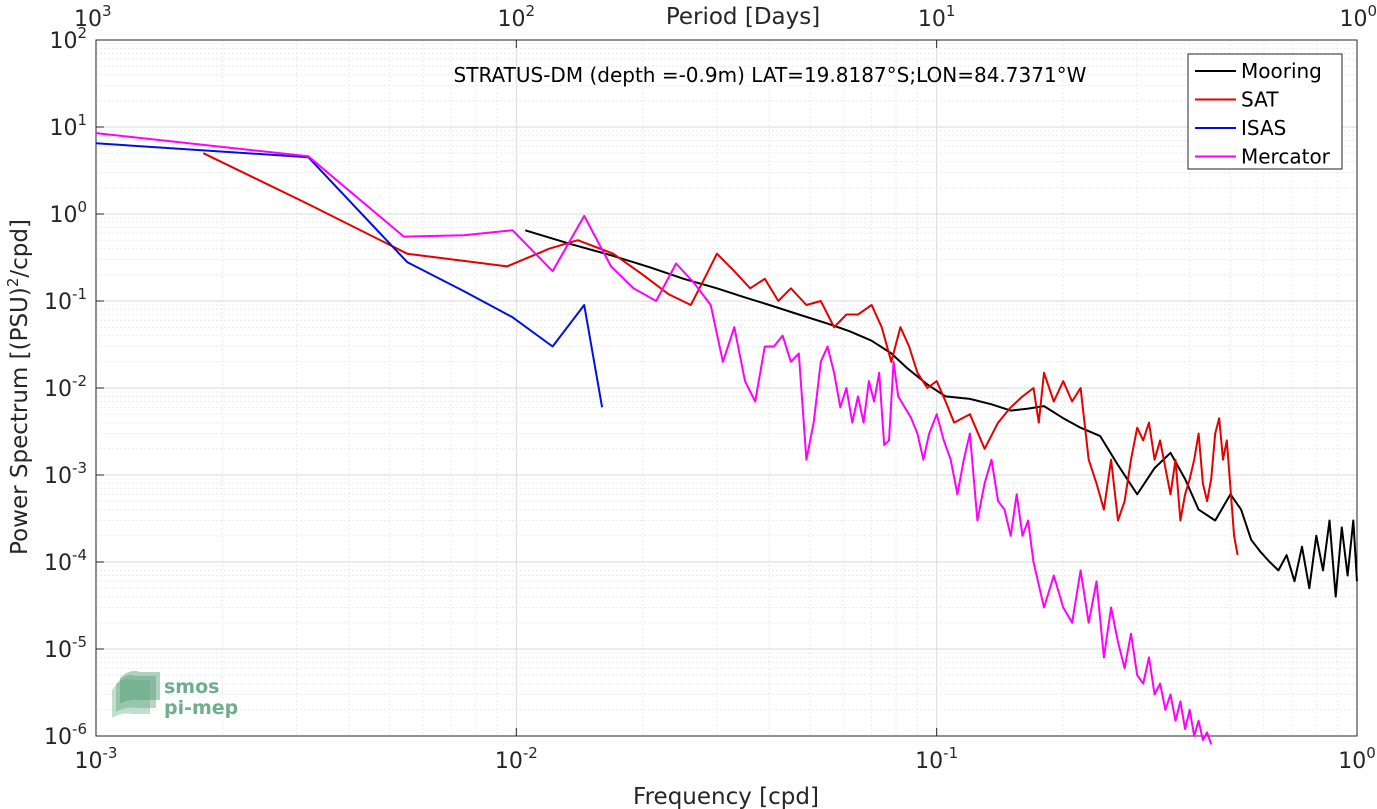 The height and width of the screenshot is (809, 1377). What do you see at coordinates (726, 796) in the screenshot?
I see `x-axis-label: Frequency [cpd]` at bounding box center [726, 796].